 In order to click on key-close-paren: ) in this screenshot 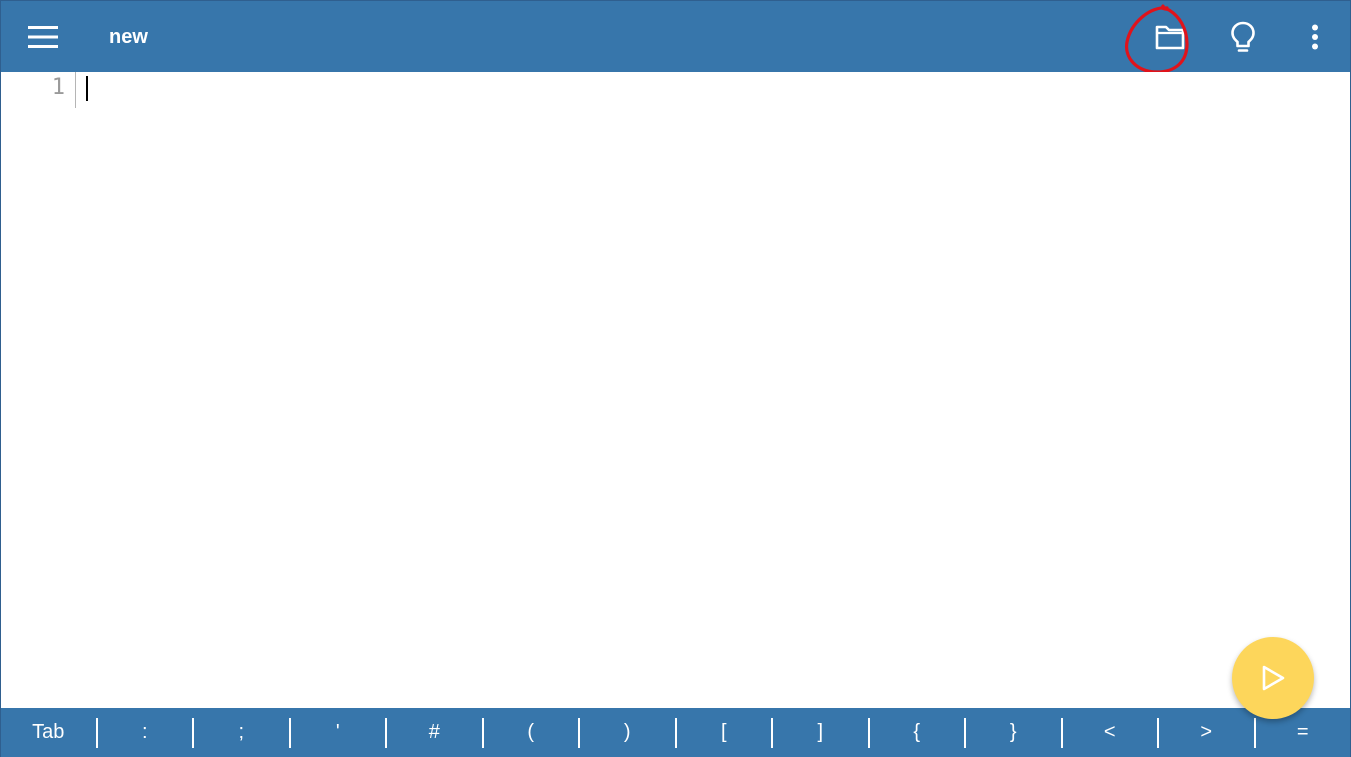, I will do `click(627, 732)`.